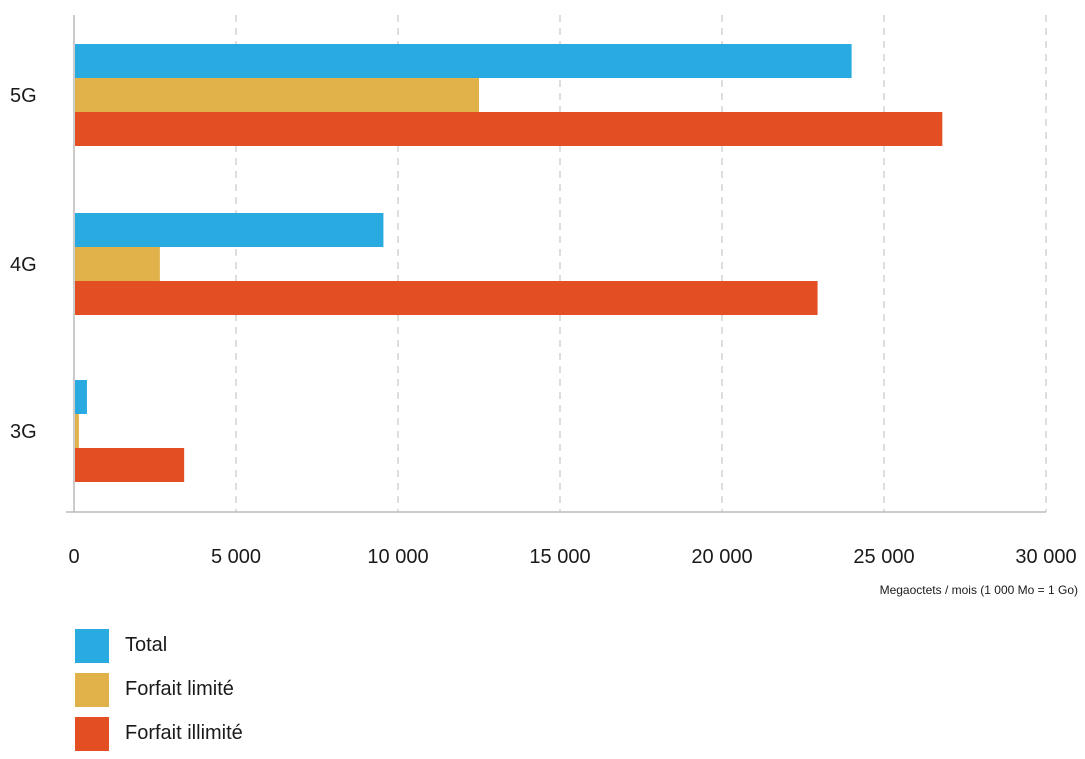  Describe the element at coordinates (979, 590) in the screenshot. I see `x-axis-title: Megaoctets / mois (1 000 Mo = 1 Go)` at that location.